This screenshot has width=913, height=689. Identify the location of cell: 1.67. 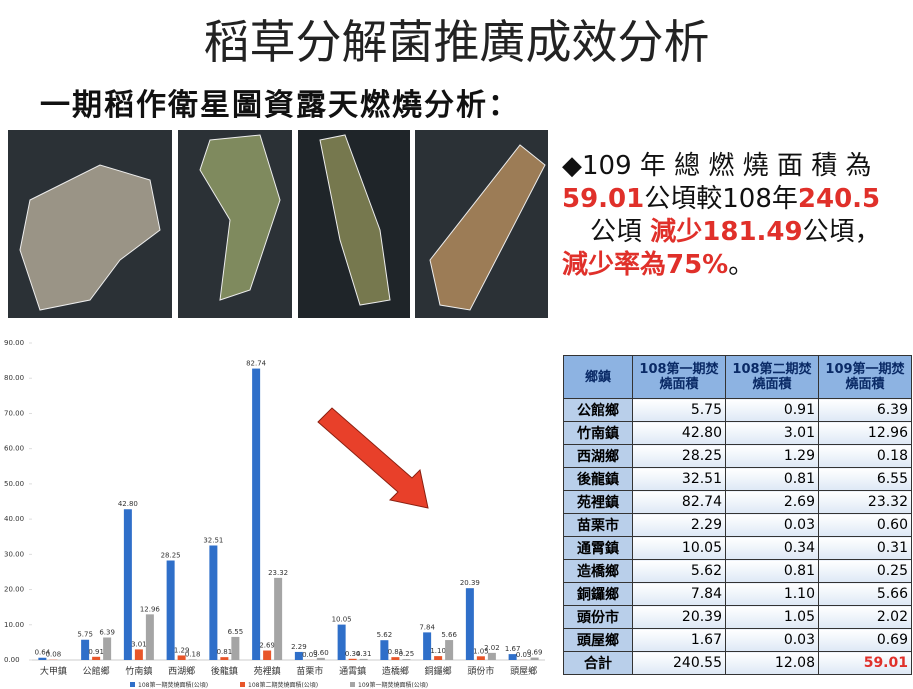
(679, 640).